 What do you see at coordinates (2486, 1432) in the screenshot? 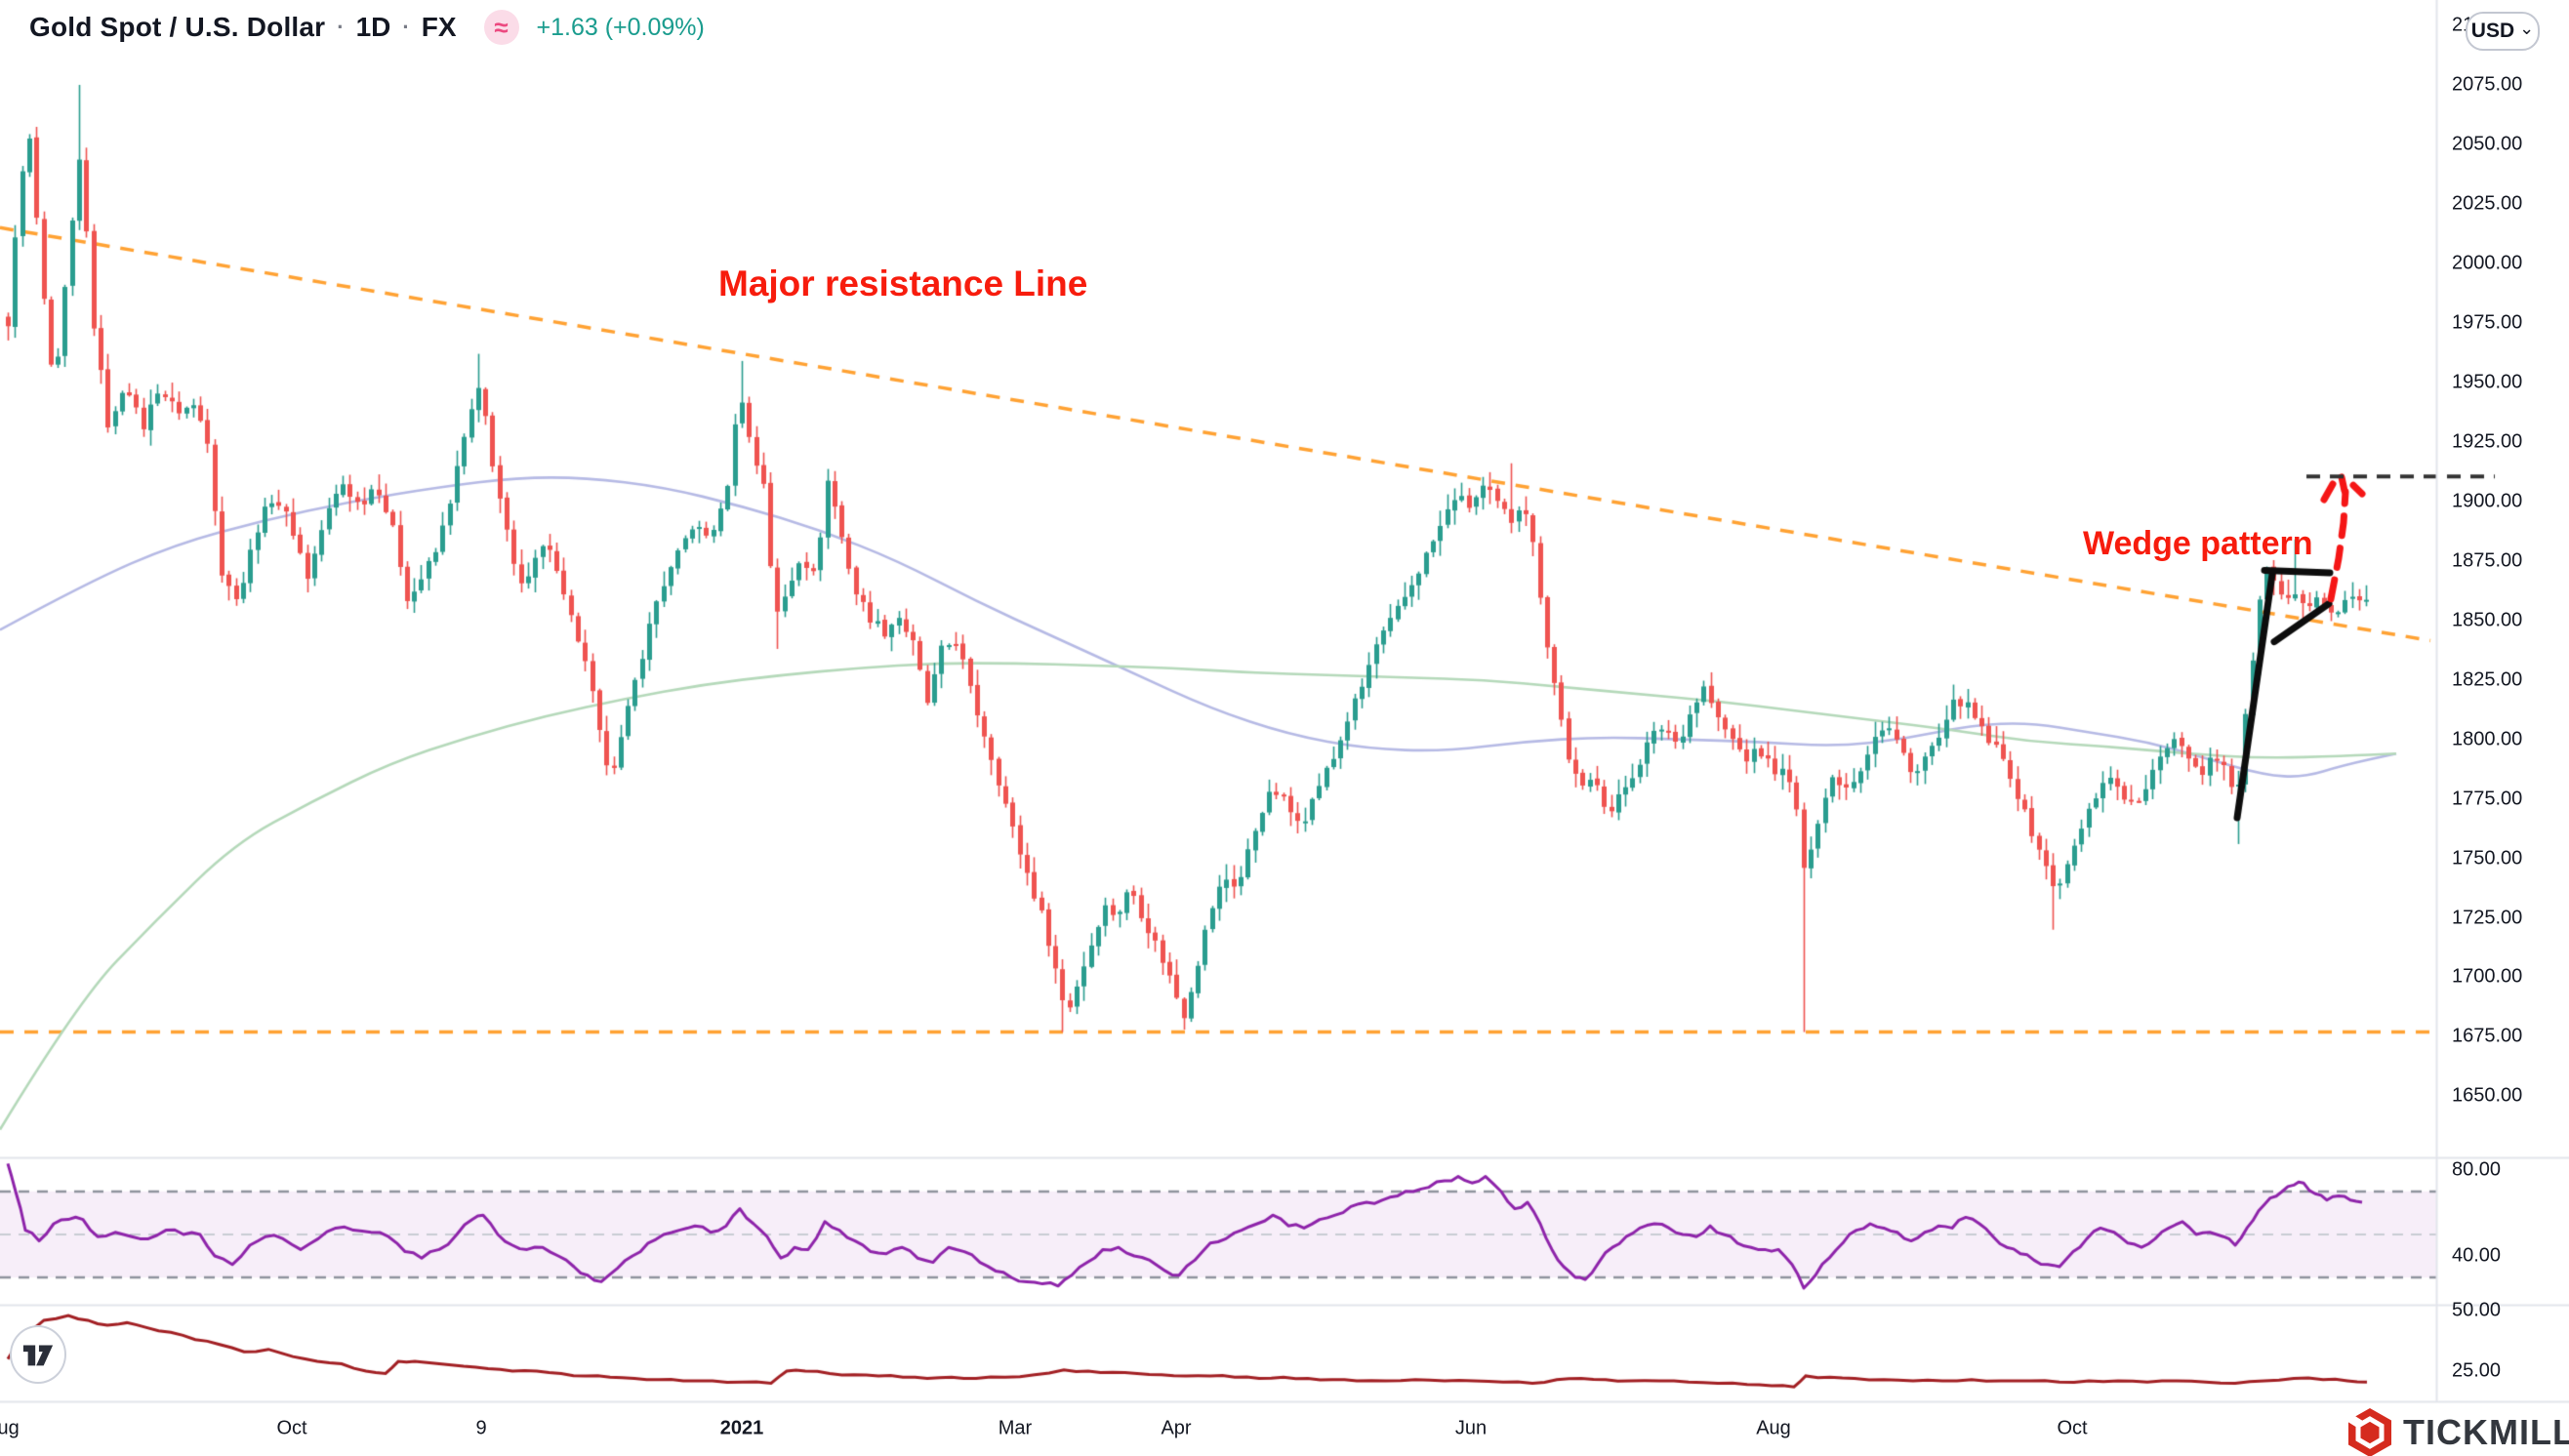
I see `tickmill-wordmark: TICKMILL` at bounding box center [2486, 1432].